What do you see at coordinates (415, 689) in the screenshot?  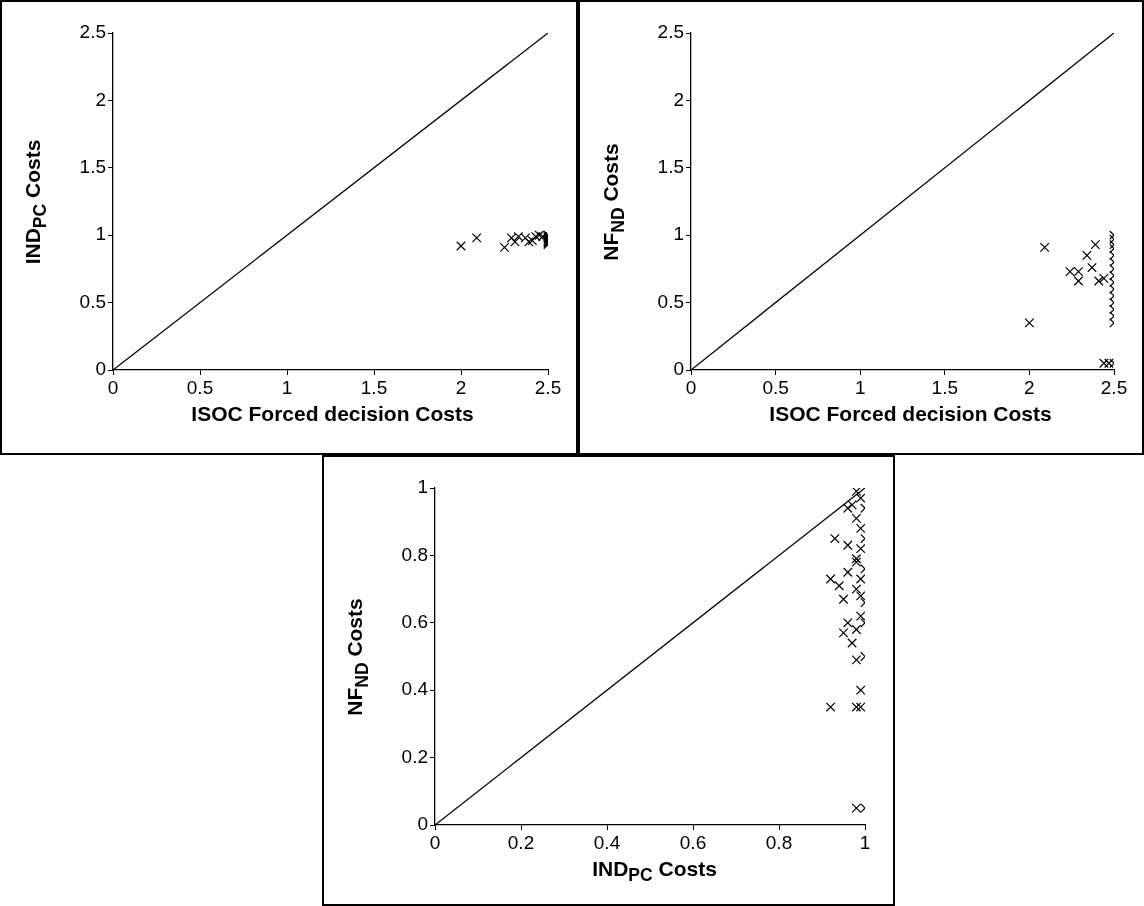 I see `y-tick-label: 0.4` at bounding box center [415, 689].